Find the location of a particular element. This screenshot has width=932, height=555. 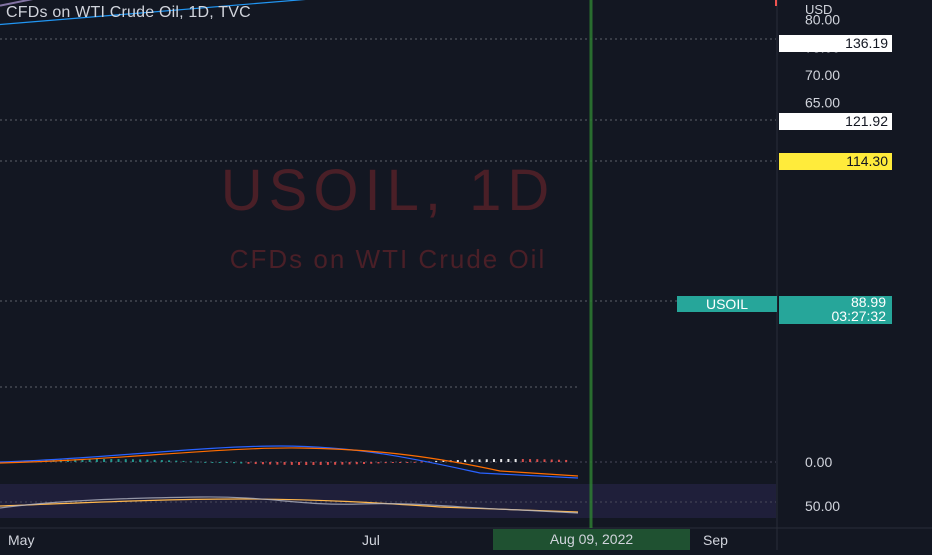

ascending-trendline-lower is located at coordinates (153, 13).